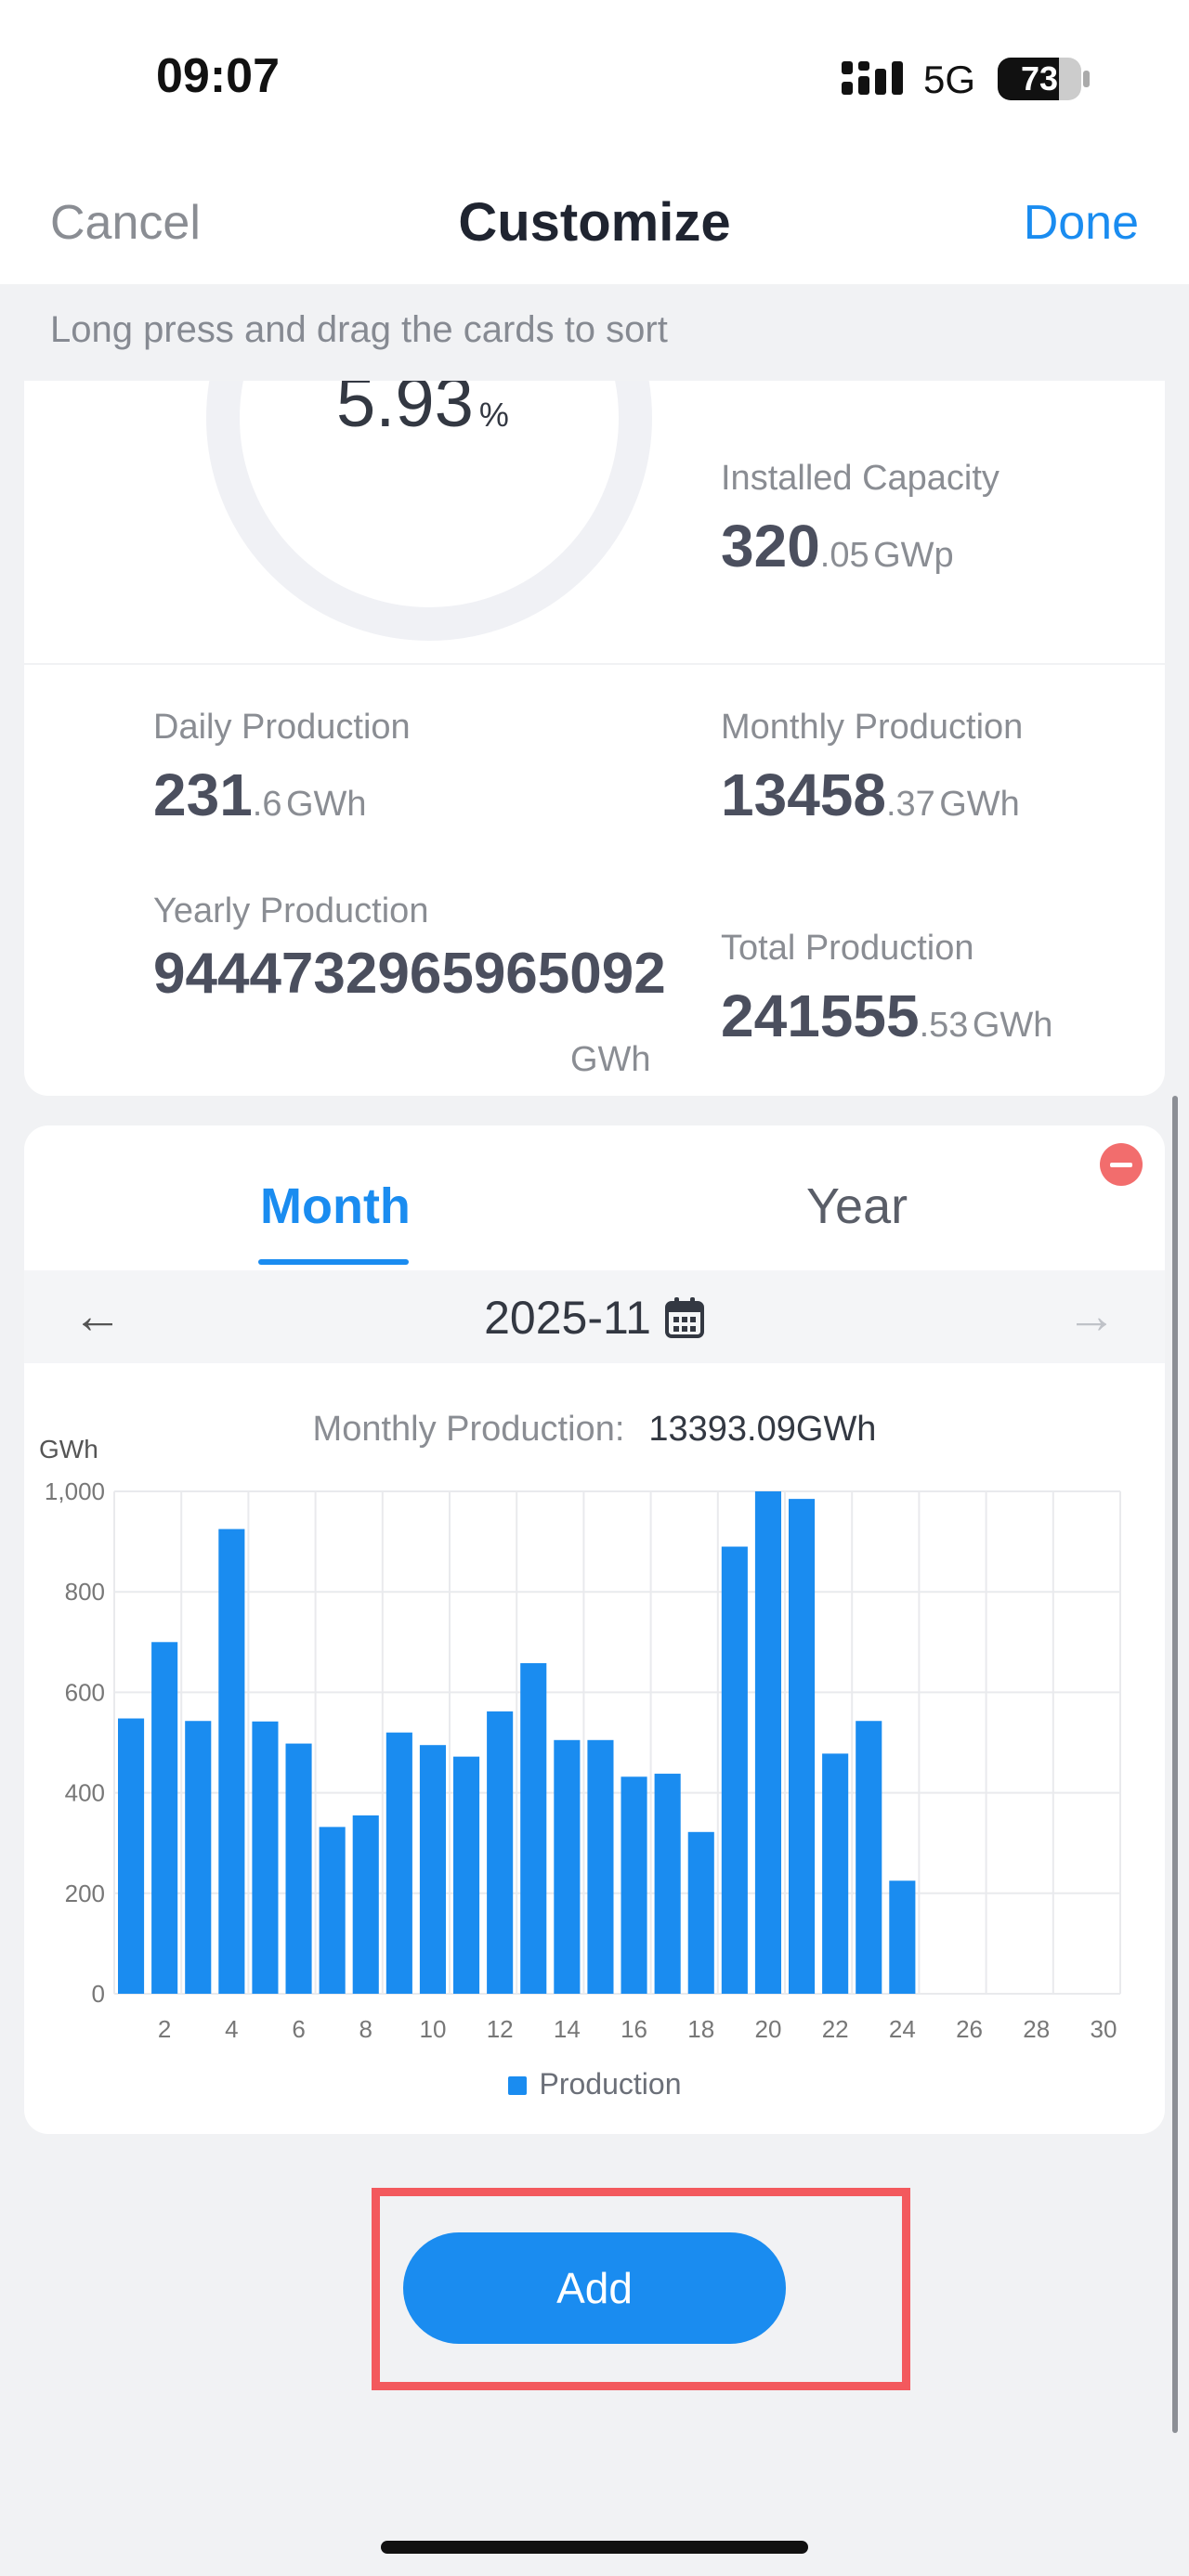 This screenshot has height=2576, width=1189. What do you see at coordinates (873, 78) in the screenshot?
I see `signal-icon` at bounding box center [873, 78].